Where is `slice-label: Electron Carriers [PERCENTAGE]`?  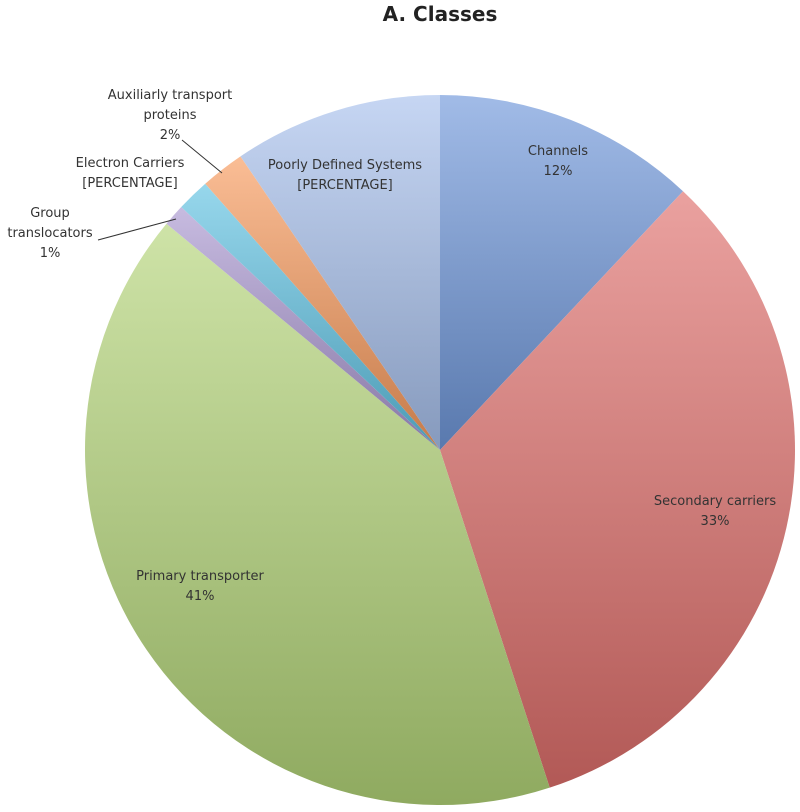 slice-label: Electron Carriers [PERCENTAGE] is located at coordinates (130, 174).